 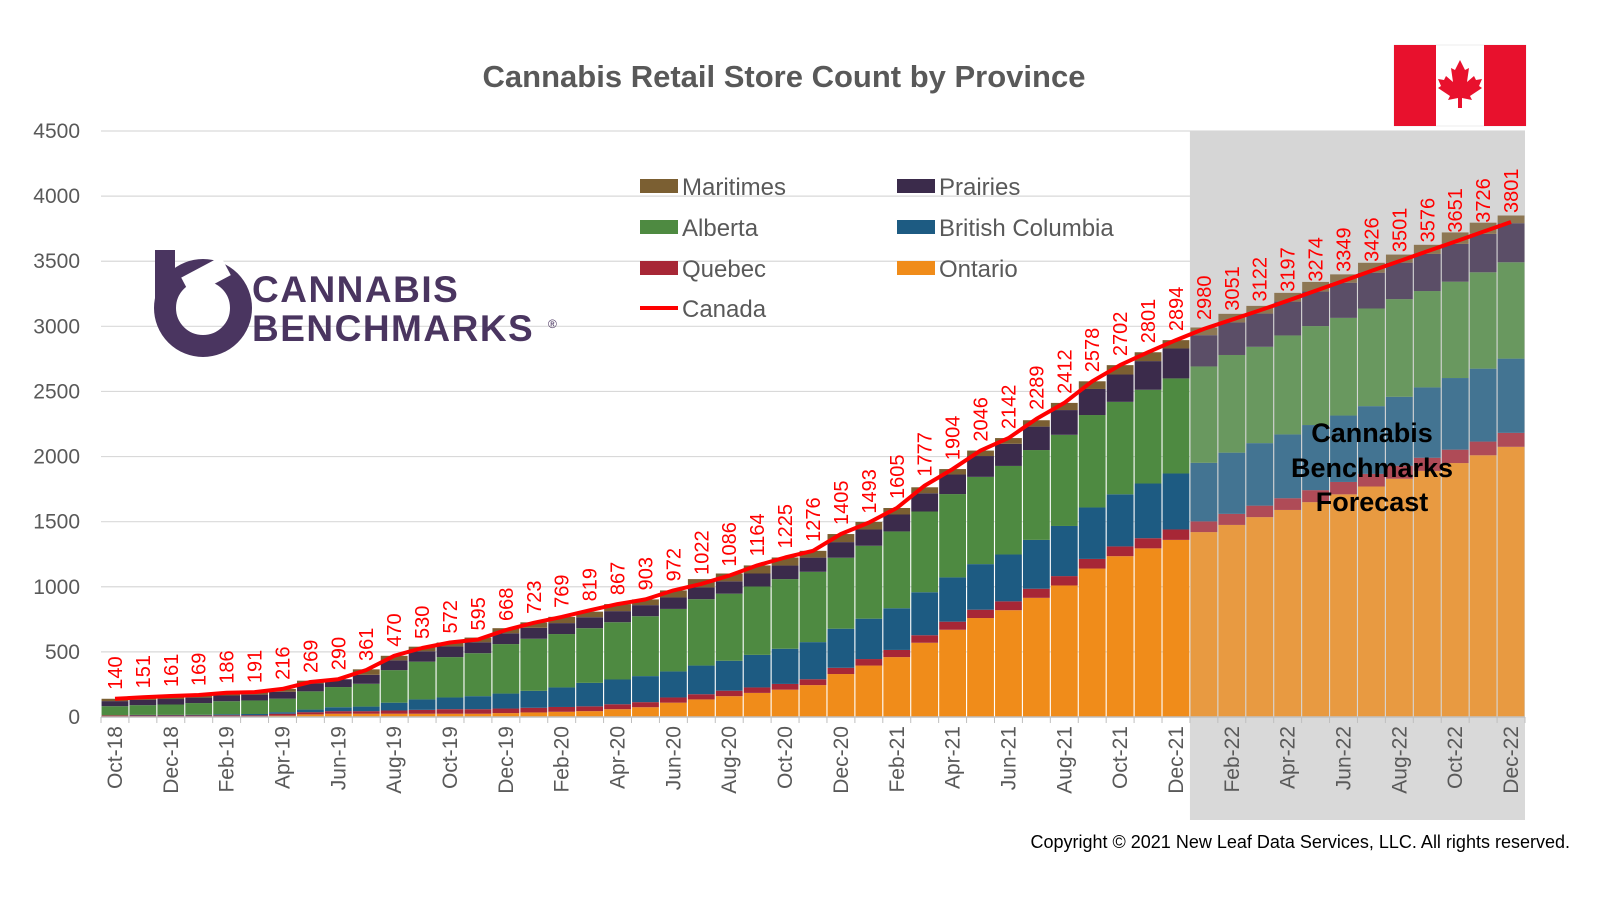 What do you see at coordinates (591, 584) in the screenshot?
I see `data-label: 819` at bounding box center [591, 584].